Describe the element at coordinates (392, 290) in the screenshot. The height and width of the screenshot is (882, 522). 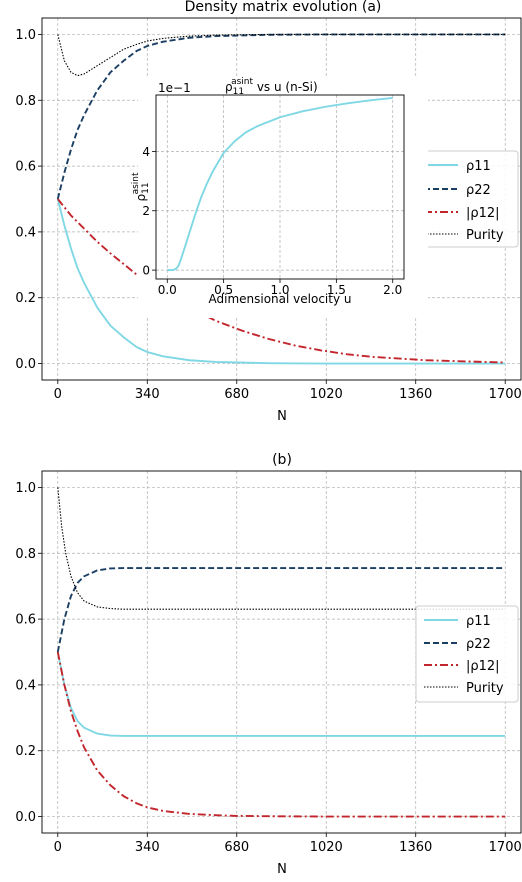
I see `x-tick-label: 2.0` at that location.